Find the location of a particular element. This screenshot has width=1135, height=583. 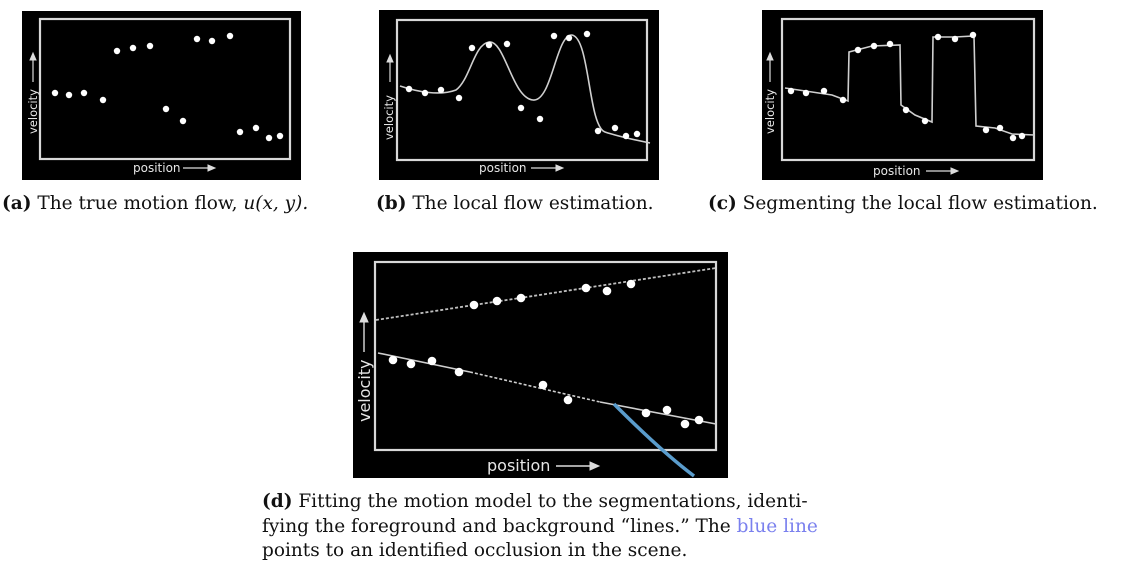

x-arrow-d is located at coordinates (578, 466).